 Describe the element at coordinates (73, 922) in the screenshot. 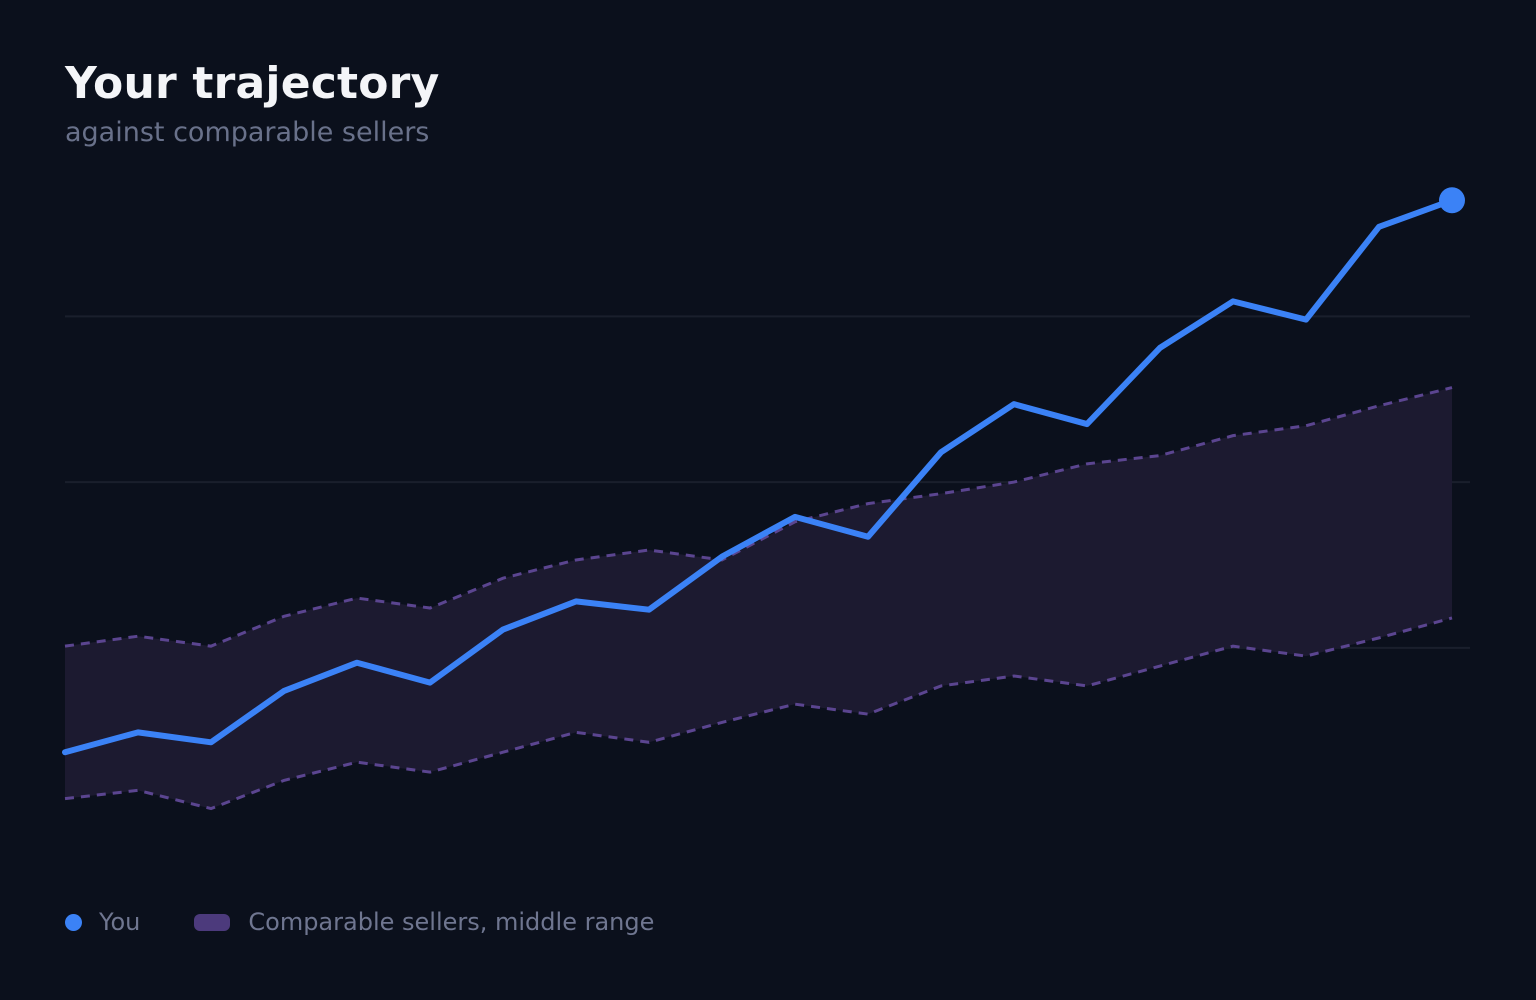

I see `legend-you-swatch` at that location.